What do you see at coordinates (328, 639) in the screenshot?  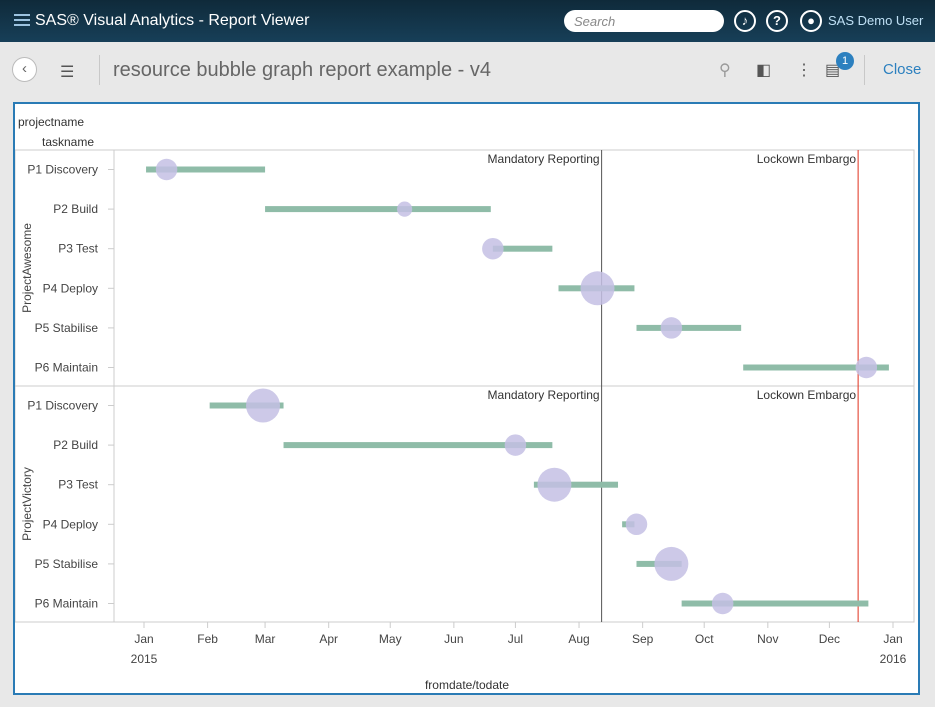 I see `x-tick-label: Apr` at bounding box center [328, 639].